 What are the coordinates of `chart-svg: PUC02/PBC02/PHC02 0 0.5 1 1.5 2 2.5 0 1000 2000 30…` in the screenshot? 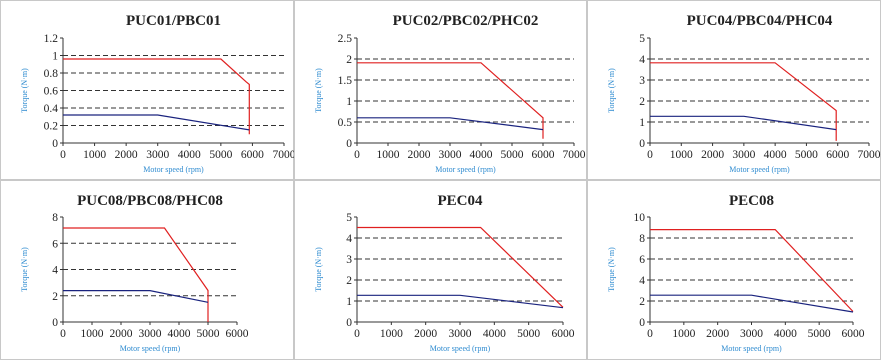 It's located at (450, 93).